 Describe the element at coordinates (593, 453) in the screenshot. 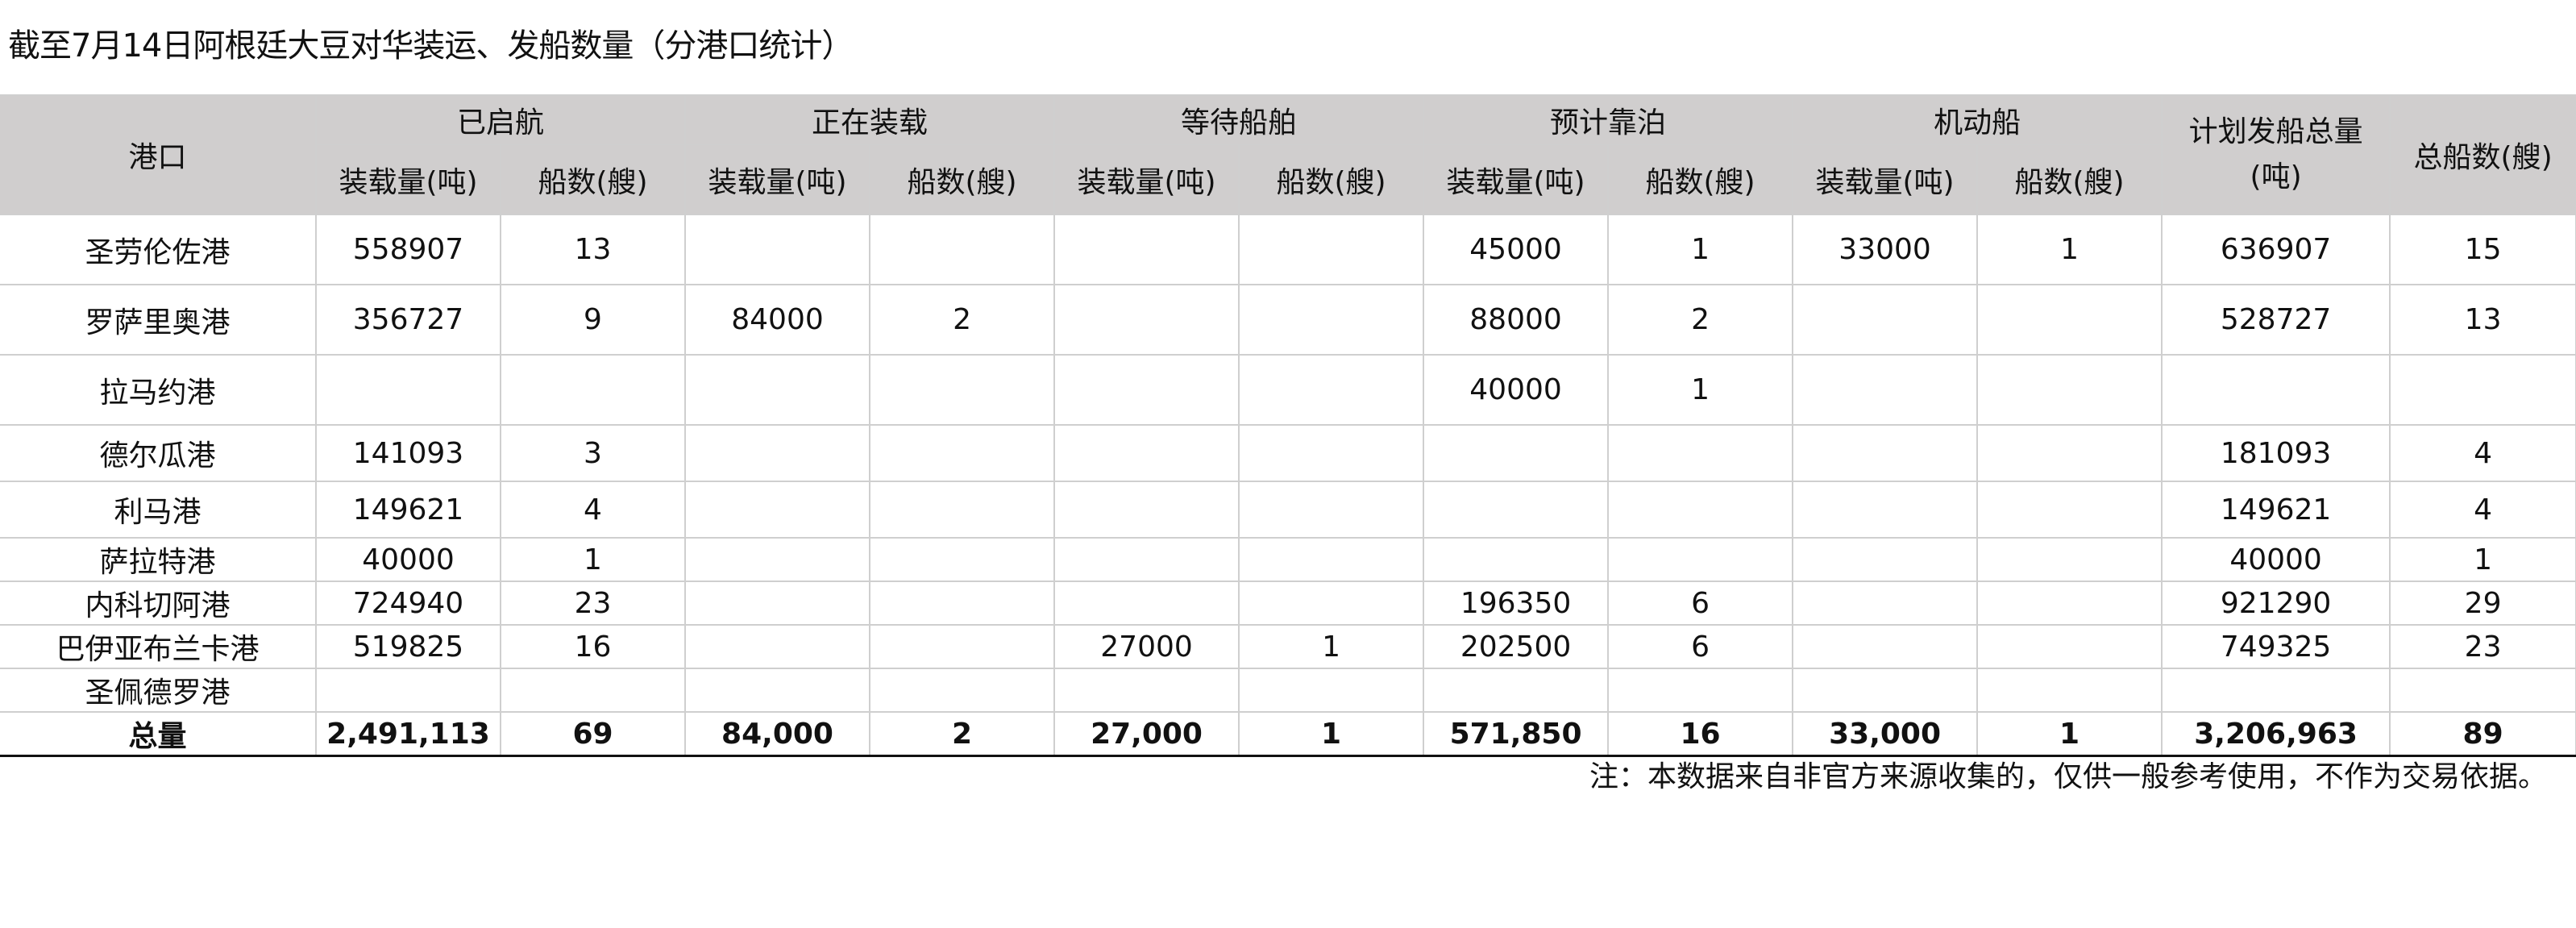

I see `table-cell: 3` at that location.